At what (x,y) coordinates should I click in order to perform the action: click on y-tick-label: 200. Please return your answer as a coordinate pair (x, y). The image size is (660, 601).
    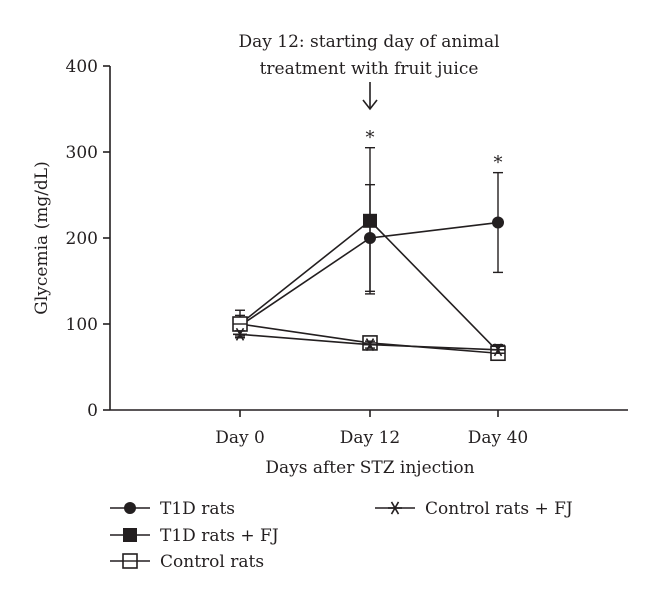
    Looking at the image, I should click on (82, 239).